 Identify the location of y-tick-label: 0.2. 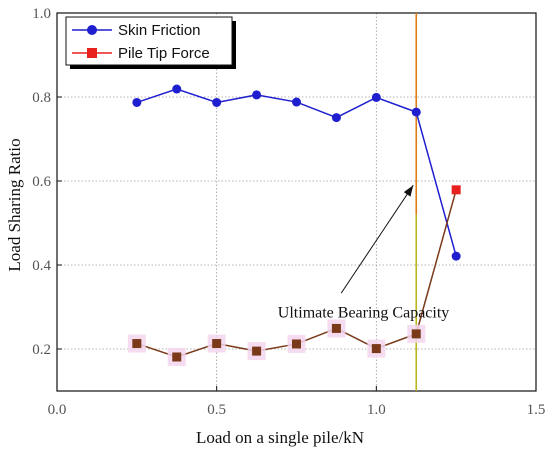
(41, 350).